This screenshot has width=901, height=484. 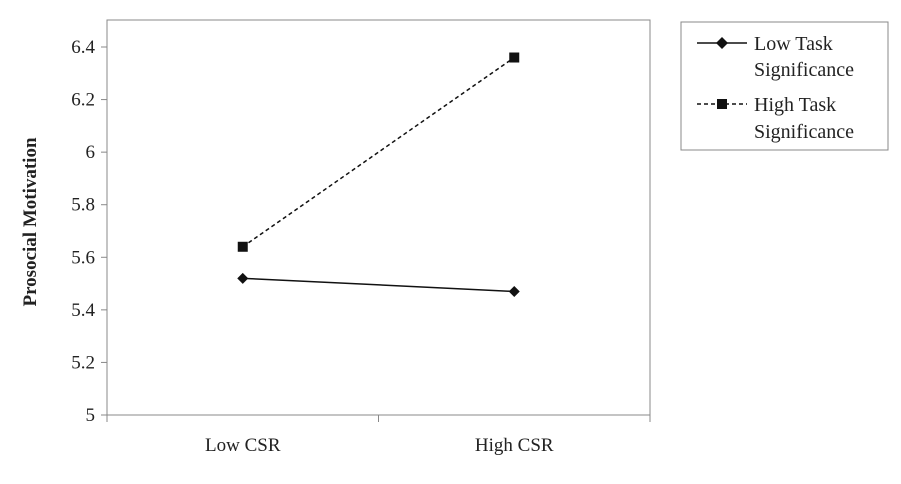 What do you see at coordinates (91, 415) in the screenshot?
I see `y-tick-label: 5` at bounding box center [91, 415].